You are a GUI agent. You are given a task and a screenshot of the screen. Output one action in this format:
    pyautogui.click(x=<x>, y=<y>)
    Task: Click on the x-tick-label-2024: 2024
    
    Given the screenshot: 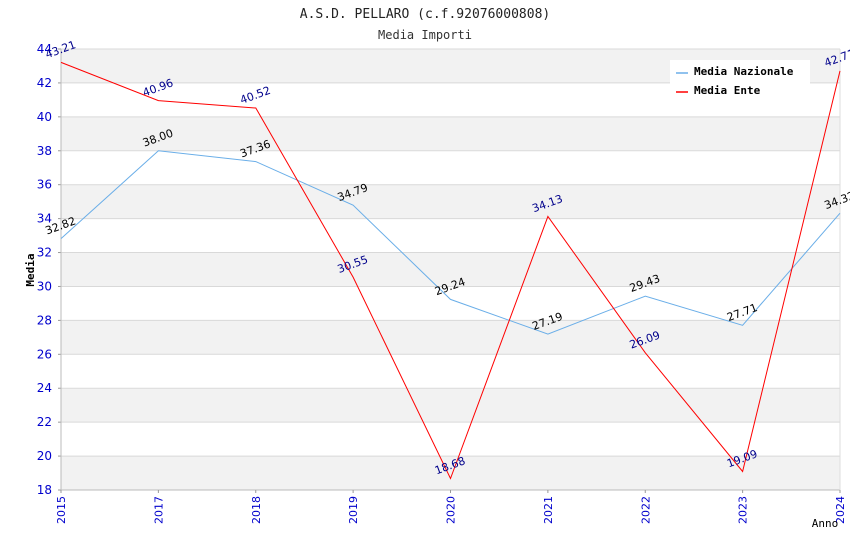 What is the action you would take?
    pyautogui.click(x=840, y=510)
    